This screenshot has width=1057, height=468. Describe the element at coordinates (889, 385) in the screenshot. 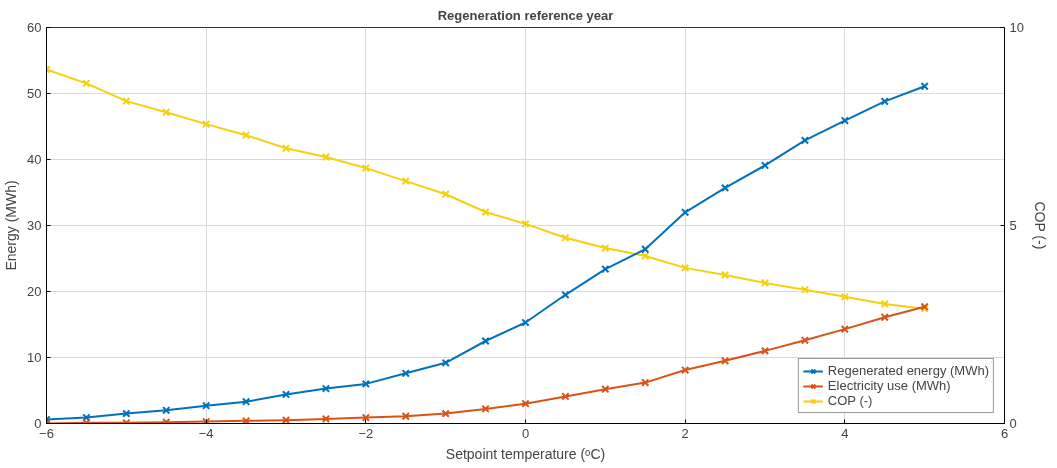

I see `legend-label: Electricity use (MWh)` at that location.